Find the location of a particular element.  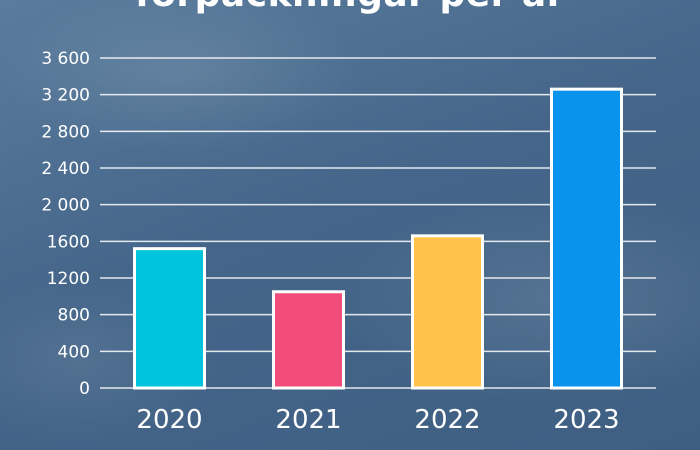

page-title: förpackningar per år is located at coordinates (350, 7).